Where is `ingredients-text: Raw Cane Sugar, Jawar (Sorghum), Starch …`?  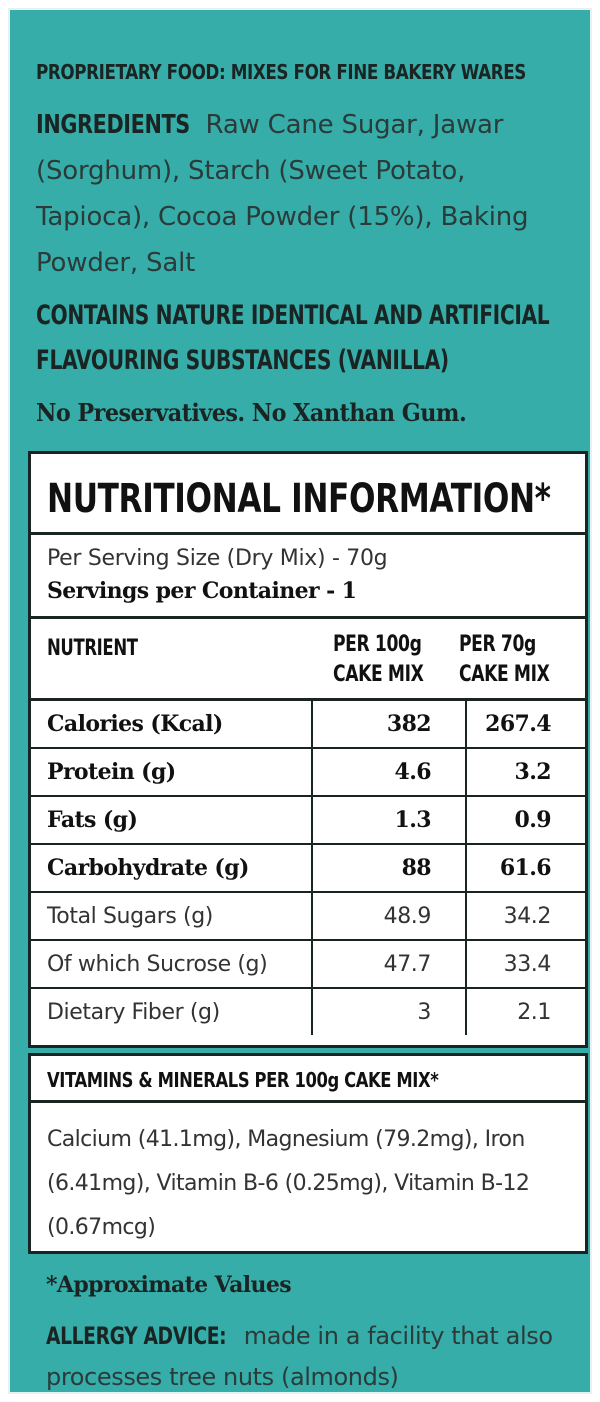
ingredients-text: Raw Cane Sugar, Jawar (Sorghum), Starch … is located at coordinates (282, 194).